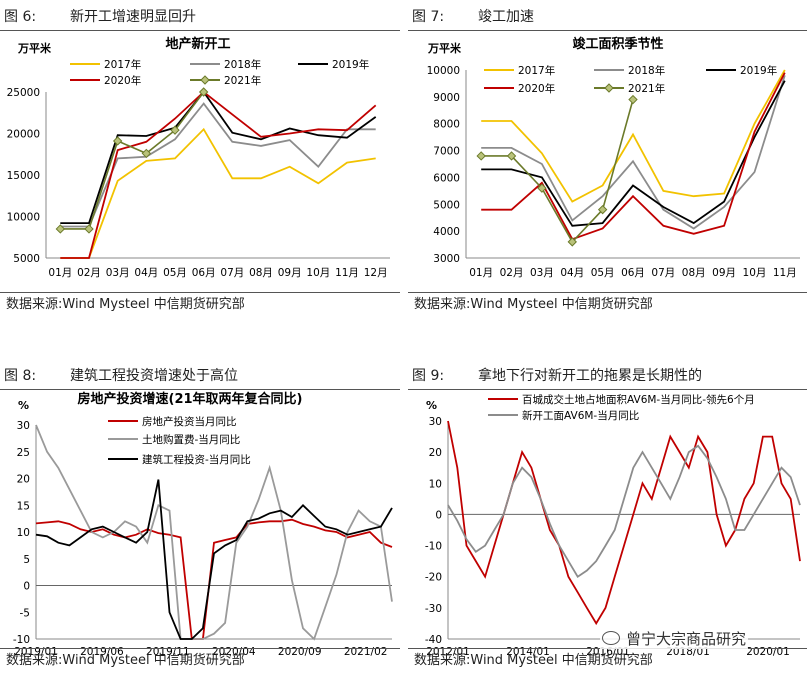 Image resolution: width=807 pixels, height=676 pixels. What do you see at coordinates (428, 376) in the screenshot?
I see `figure-number: 图 9:` at bounding box center [428, 376].